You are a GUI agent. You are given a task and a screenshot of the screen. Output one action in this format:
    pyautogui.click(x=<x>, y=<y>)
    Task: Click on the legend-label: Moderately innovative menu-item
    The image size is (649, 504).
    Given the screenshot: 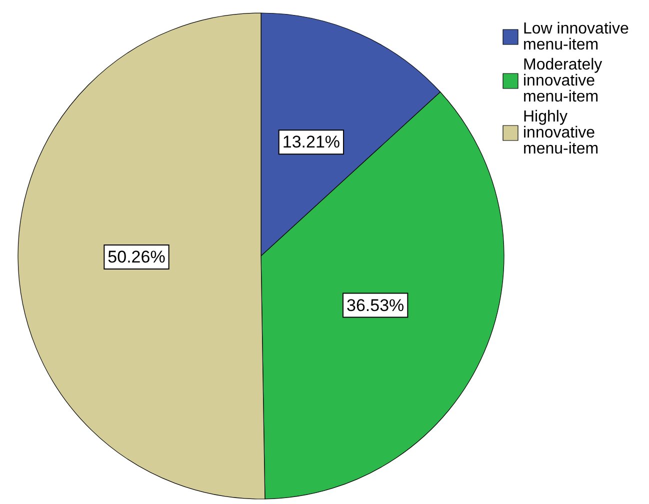 What is the action you would take?
    pyautogui.click(x=565, y=81)
    